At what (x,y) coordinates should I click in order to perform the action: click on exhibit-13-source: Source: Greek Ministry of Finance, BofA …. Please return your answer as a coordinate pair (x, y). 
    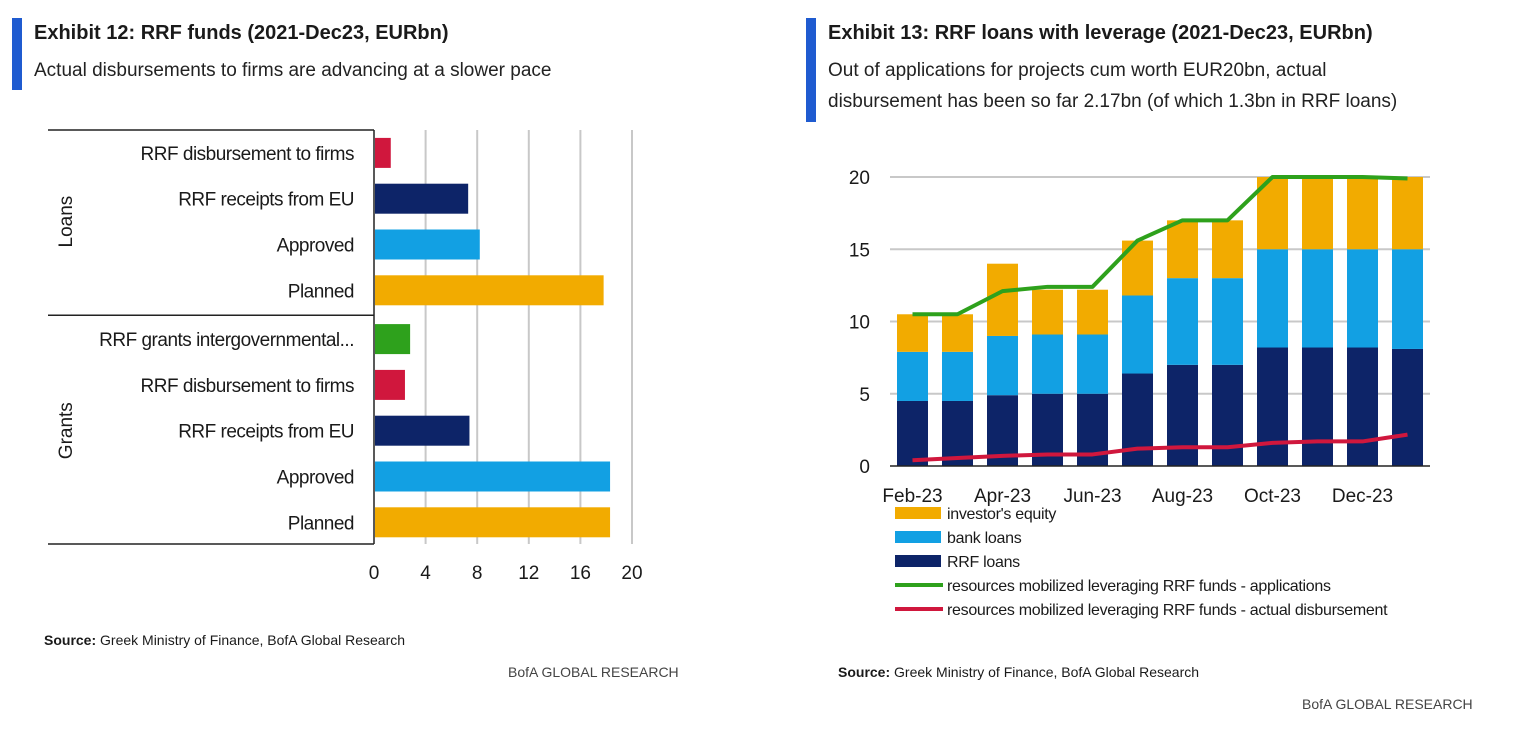
    Looking at the image, I should click on (1018, 672).